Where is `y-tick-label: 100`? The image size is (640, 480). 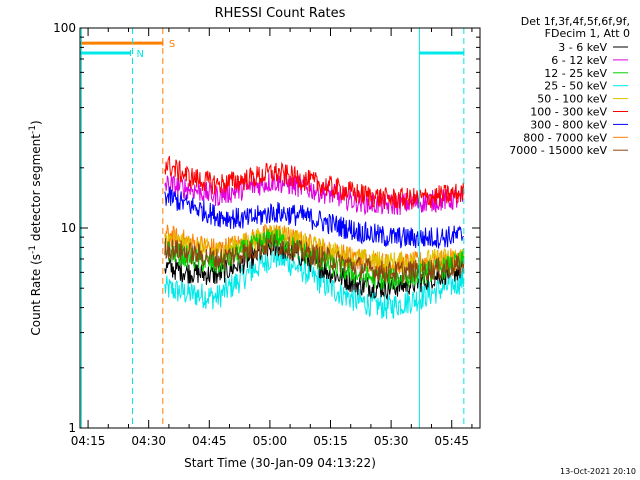
y-tick-label: 100 is located at coordinates (64, 28).